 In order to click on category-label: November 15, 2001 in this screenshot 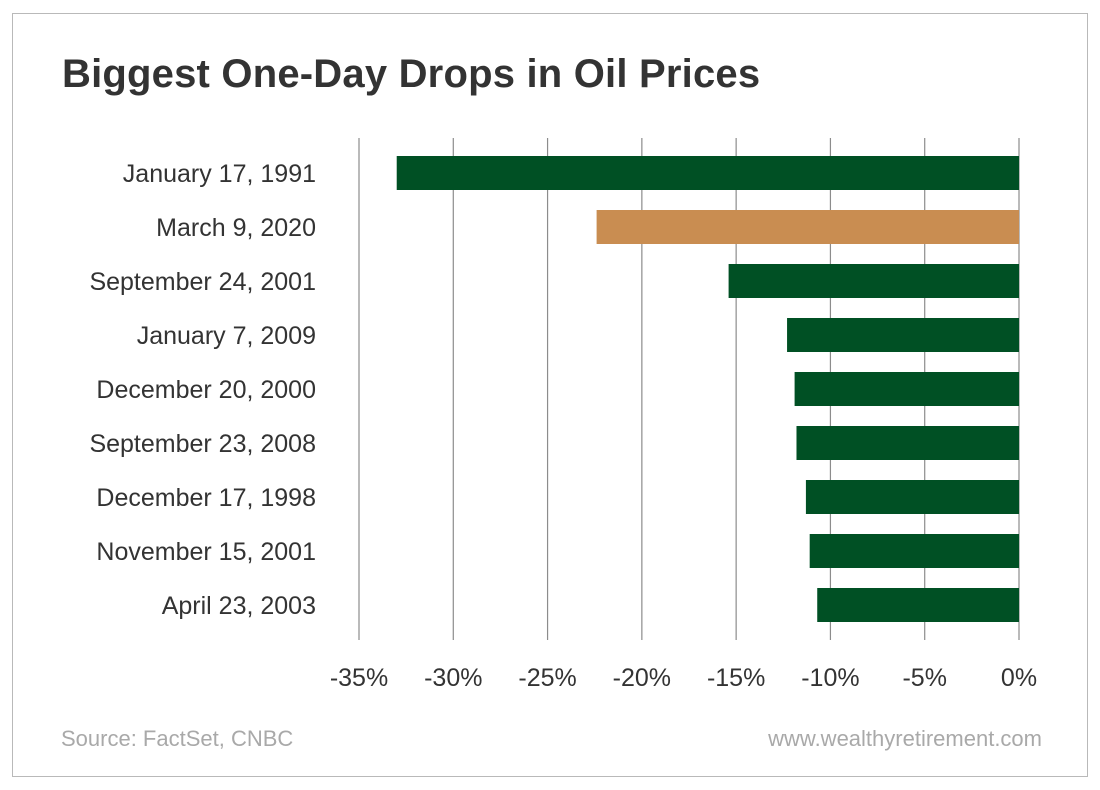, I will do `click(206, 552)`.